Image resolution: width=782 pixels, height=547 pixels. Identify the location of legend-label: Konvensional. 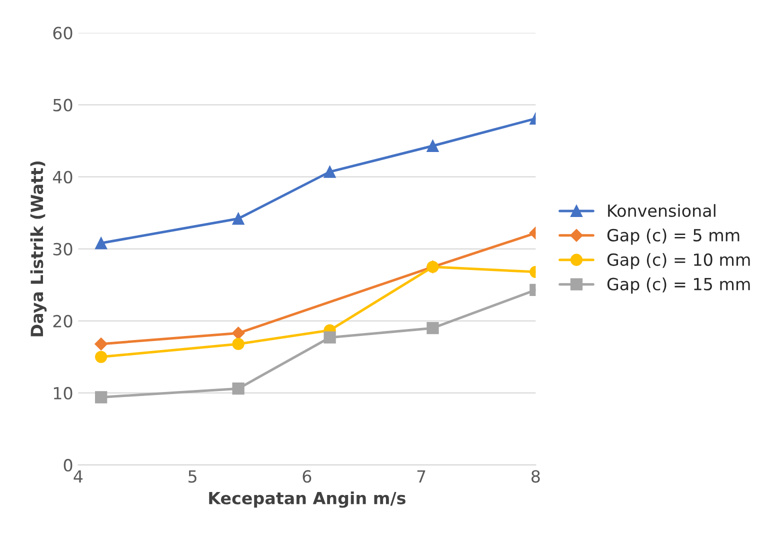
(662, 211).